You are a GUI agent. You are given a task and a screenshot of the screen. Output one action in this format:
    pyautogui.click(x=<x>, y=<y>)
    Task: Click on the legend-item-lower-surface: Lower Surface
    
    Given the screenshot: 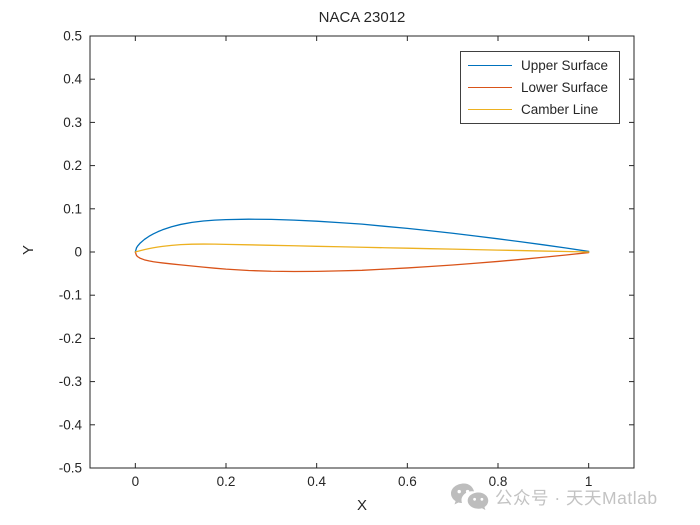 What is the action you would take?
    pyautogui.click(x=540, y=87)
    